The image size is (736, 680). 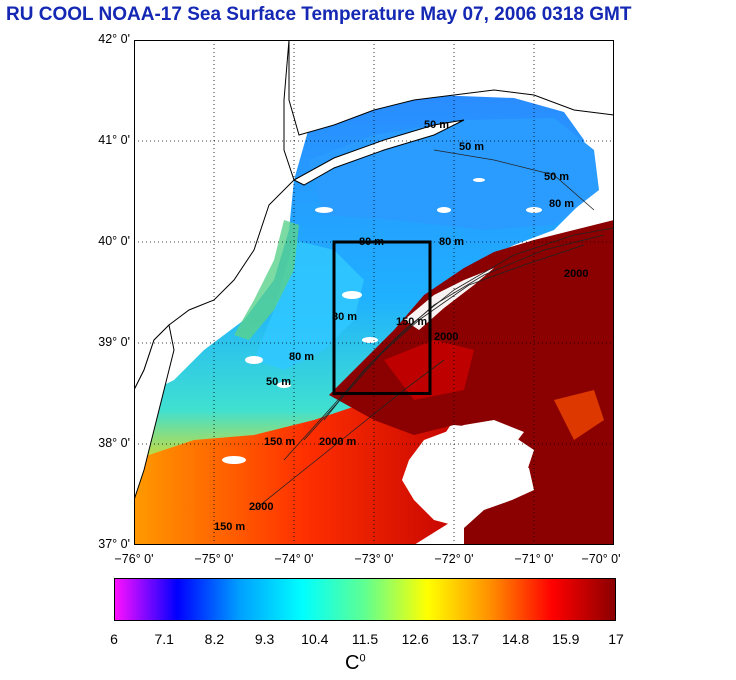 I want to click on unit-superscript: 0, so click(x=362, y=658).